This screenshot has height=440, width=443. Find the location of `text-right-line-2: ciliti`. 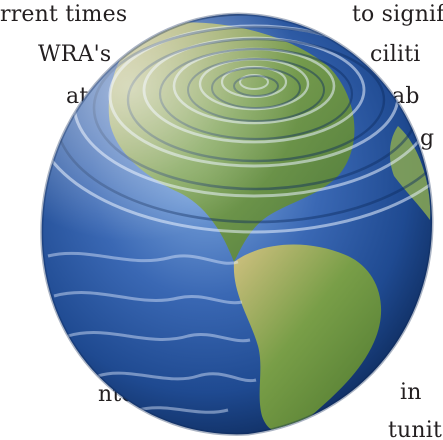

text-right-line-2: ciliti is located at coordinates (395, 54).